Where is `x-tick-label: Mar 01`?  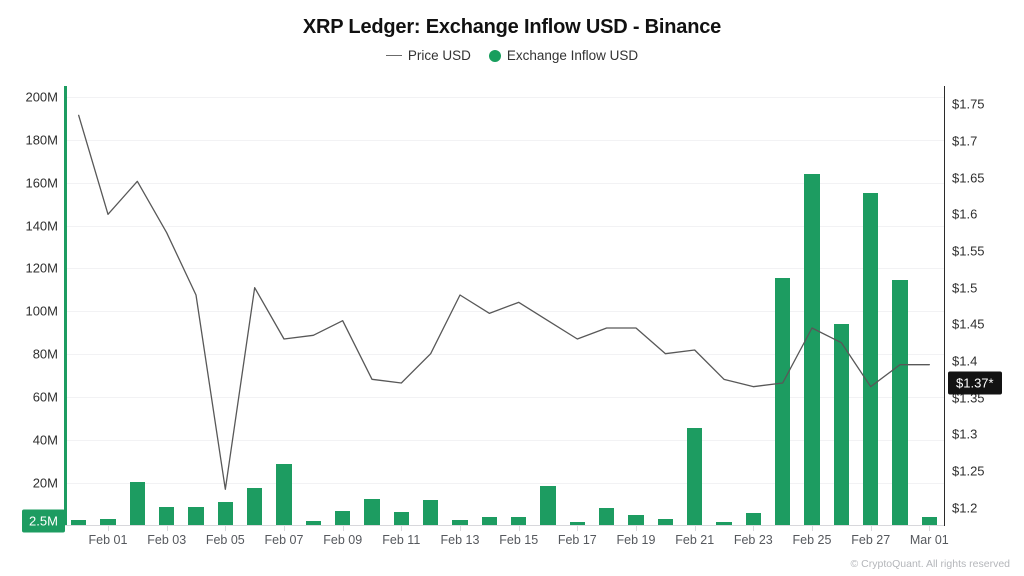 x-tick-label: Mar 01 is located at coordinates (929, 540).